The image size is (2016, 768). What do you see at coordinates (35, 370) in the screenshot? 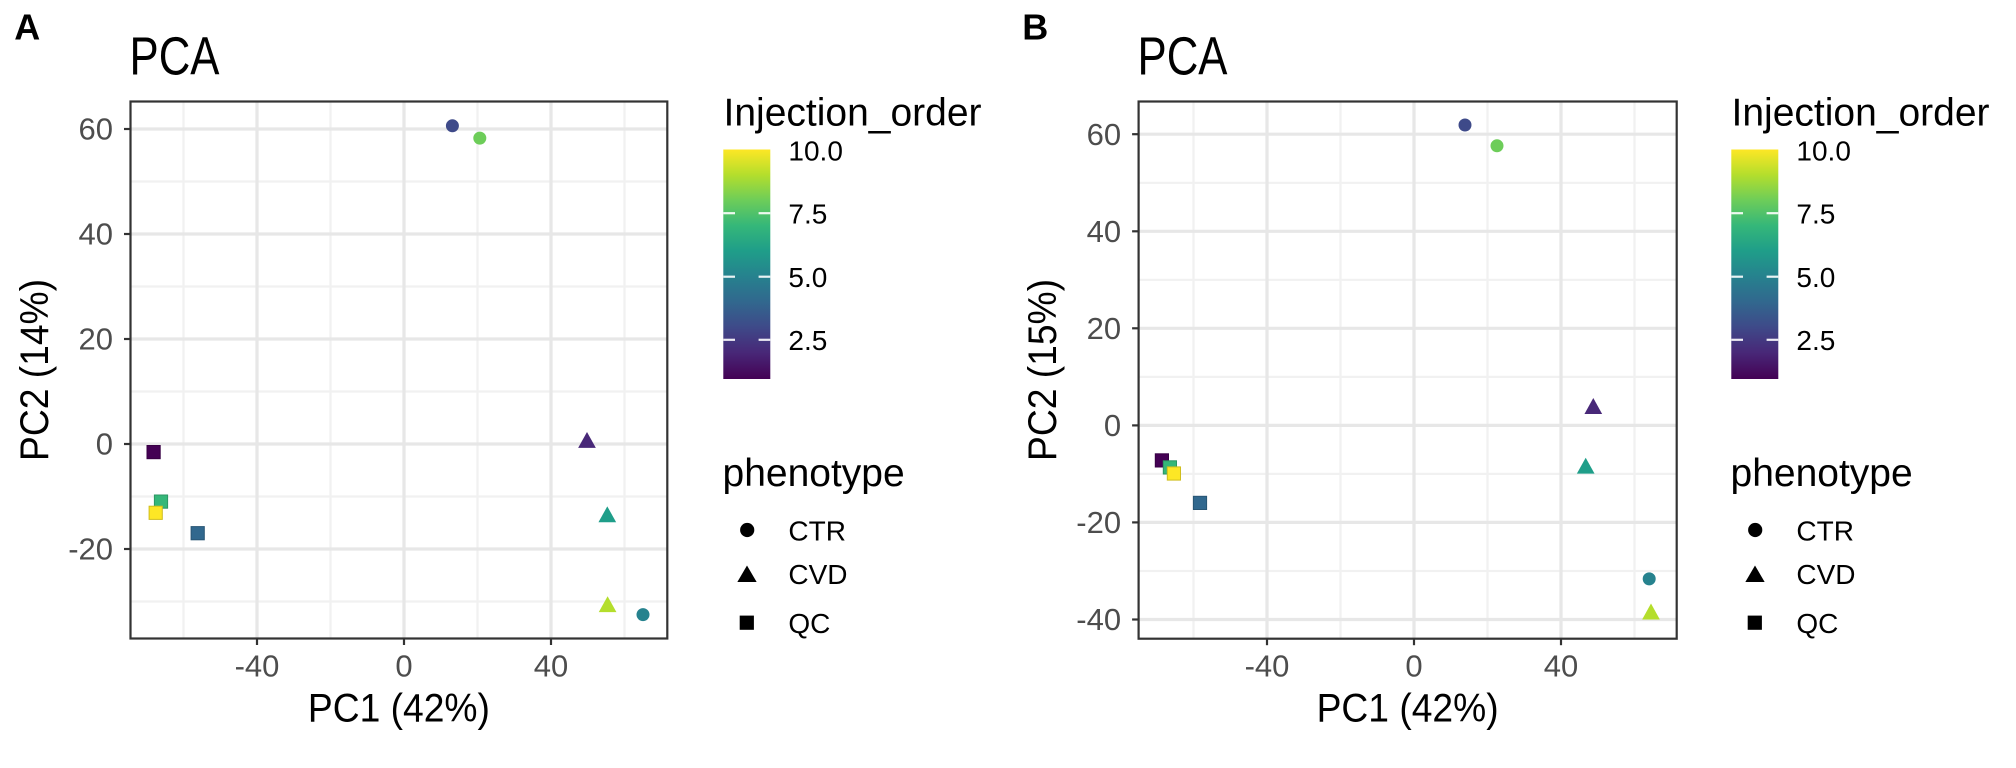
I see `svg-text: PC2 (14%)` at bounding box center [35, 370].